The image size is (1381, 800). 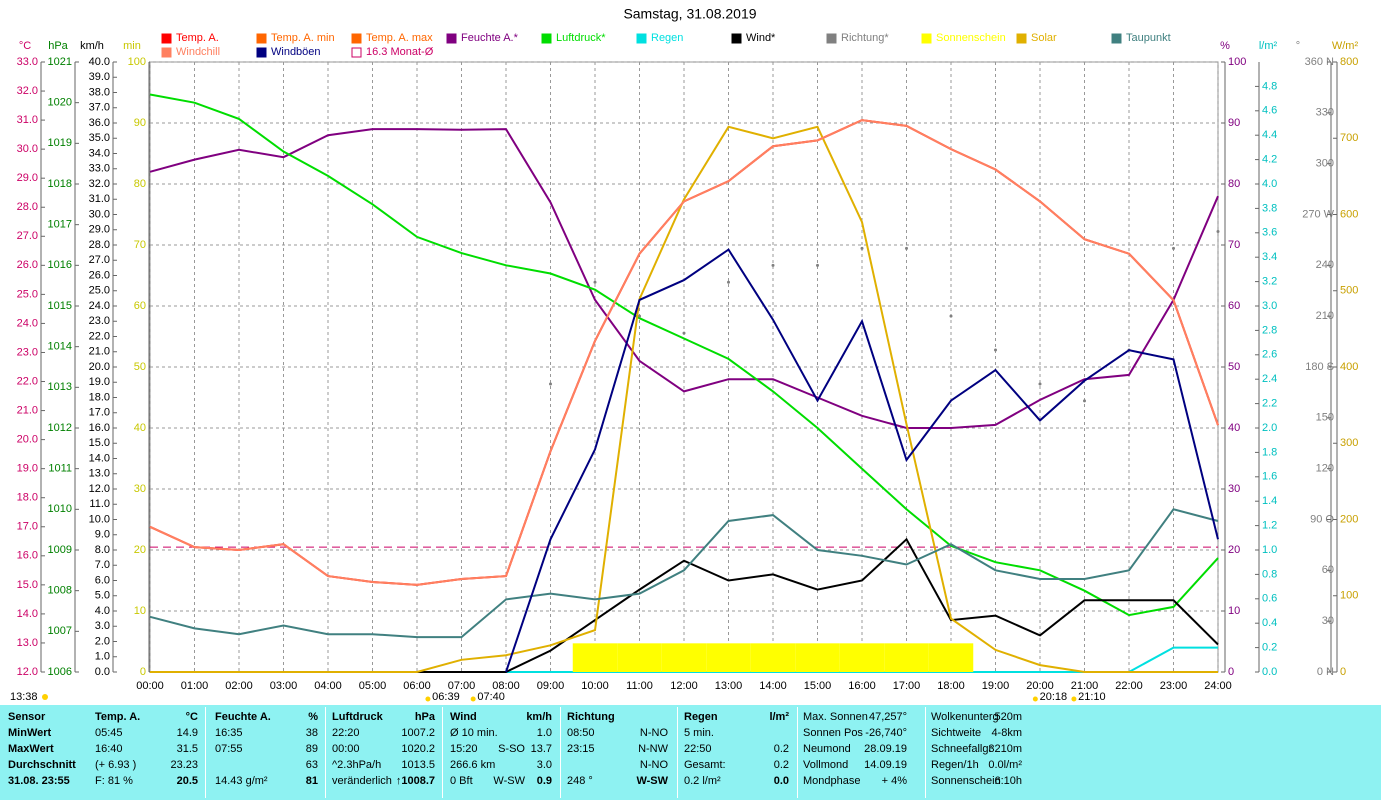 What do you see at coordinates (24, 697) in the screenshot?
I see `clock: 13:38` at bounding box center [24, 697].